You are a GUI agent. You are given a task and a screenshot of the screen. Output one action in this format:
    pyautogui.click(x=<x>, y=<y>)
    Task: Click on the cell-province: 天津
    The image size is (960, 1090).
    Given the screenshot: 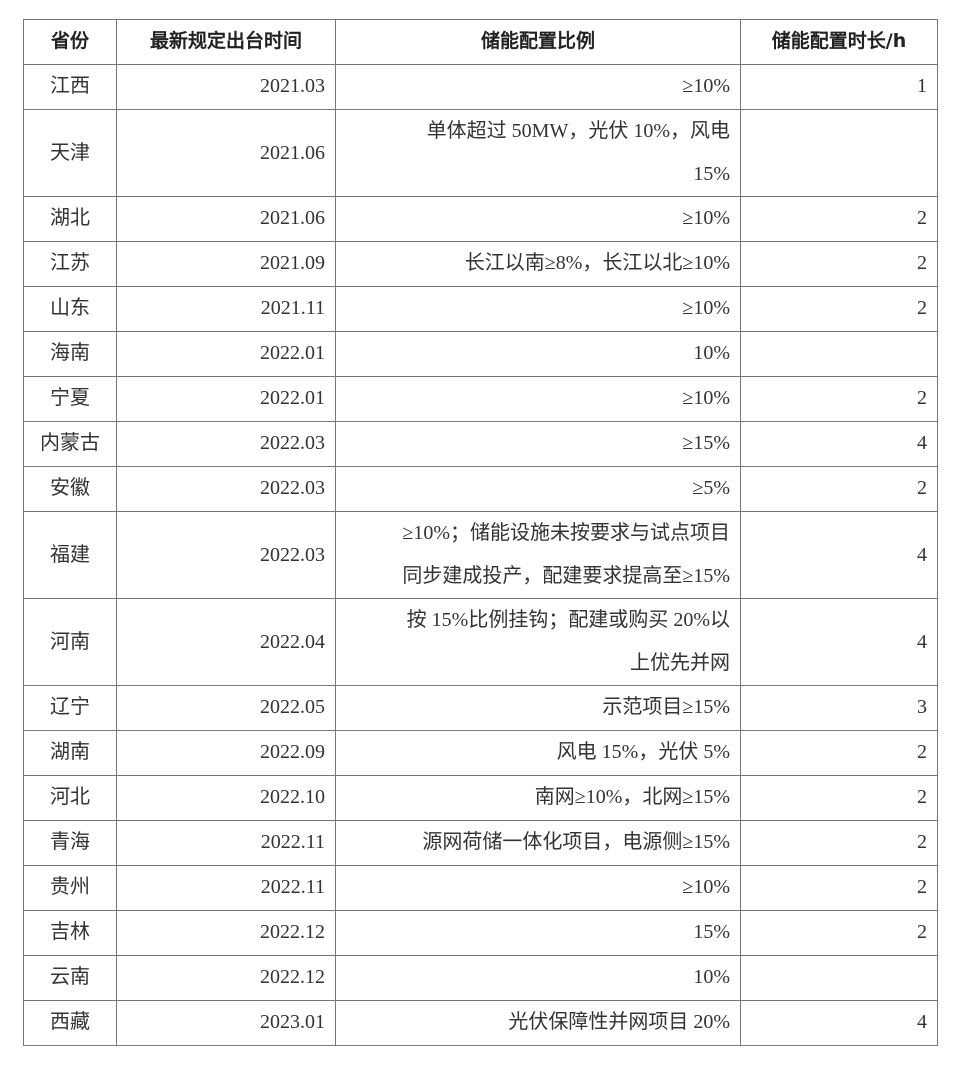 What is the action you would take?
    pyautogui.click(x=70, y=153)
    